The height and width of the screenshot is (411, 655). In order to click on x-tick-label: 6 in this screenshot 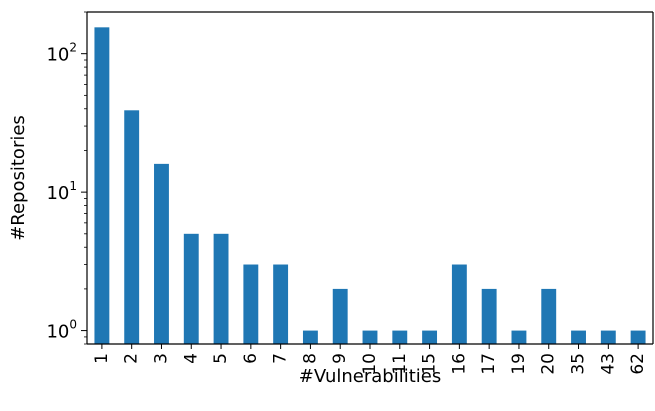, I will do `click(251, 358)`.